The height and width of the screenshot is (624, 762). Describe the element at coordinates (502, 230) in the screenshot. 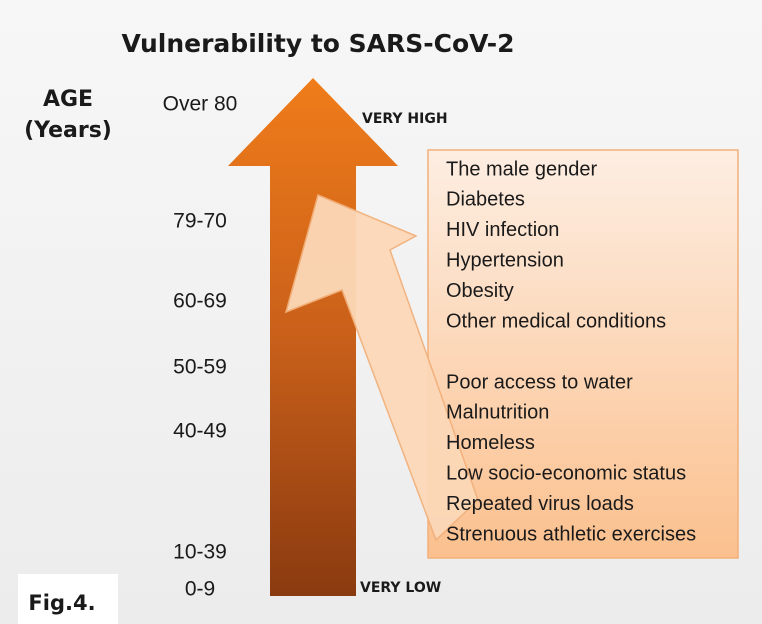

I see `factor: HIV infection` at that location.